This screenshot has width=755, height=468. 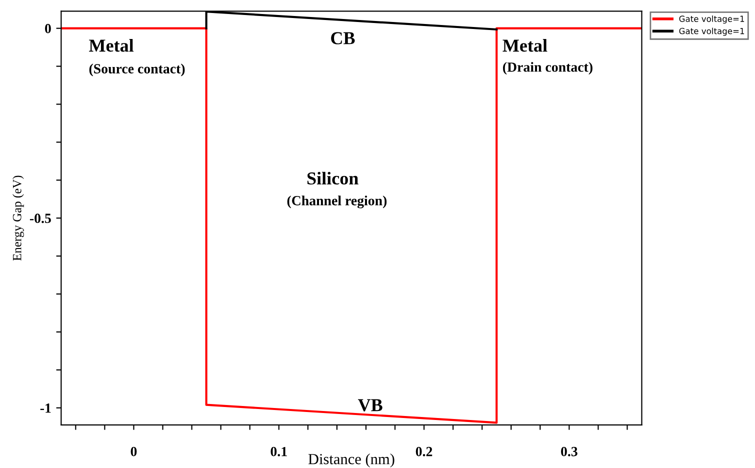 I want to click on x-tick-label: 0.1, so click(x=278, y=451).